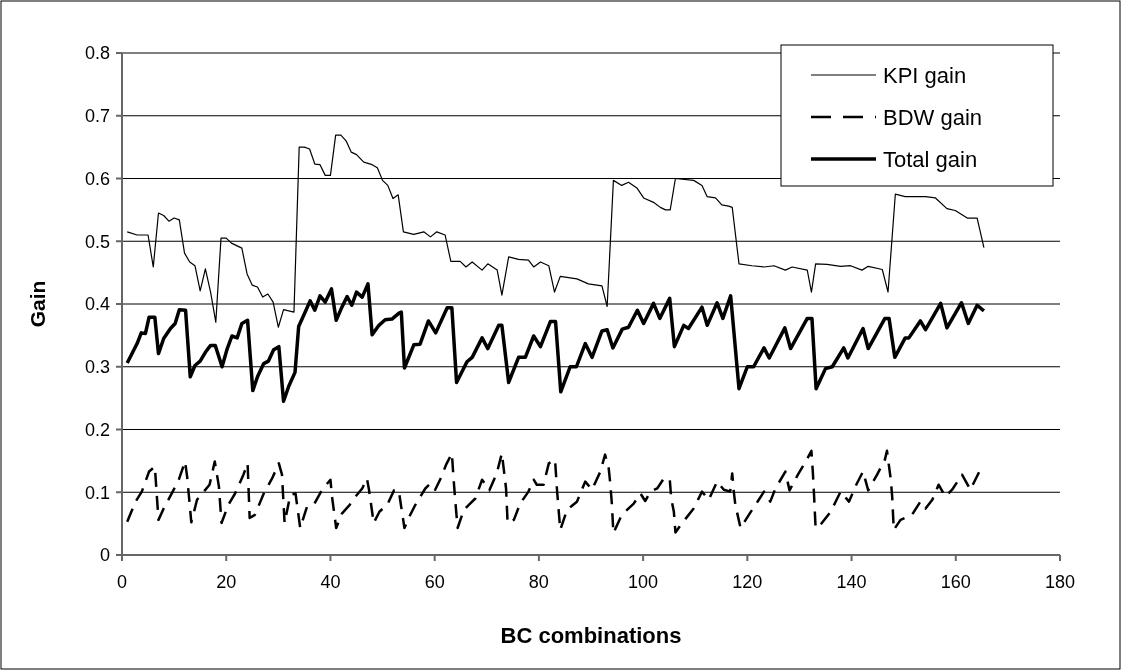  What do you see at coordinates (37, 304) in the screenshot?
I see `y-axis-title: Gain` at bounding box center [37, 304].